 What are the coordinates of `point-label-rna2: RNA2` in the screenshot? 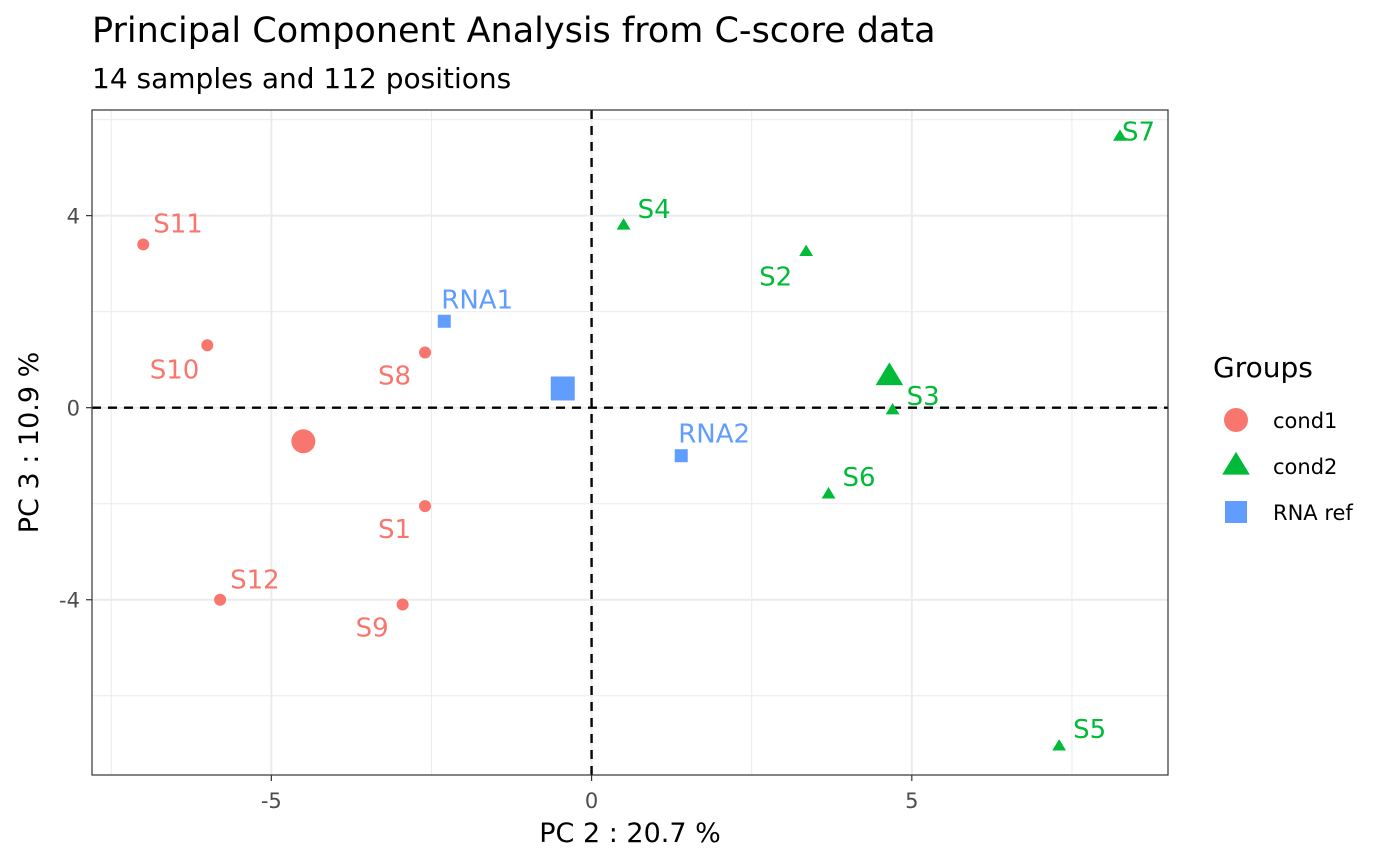 It's located at (714, 435).